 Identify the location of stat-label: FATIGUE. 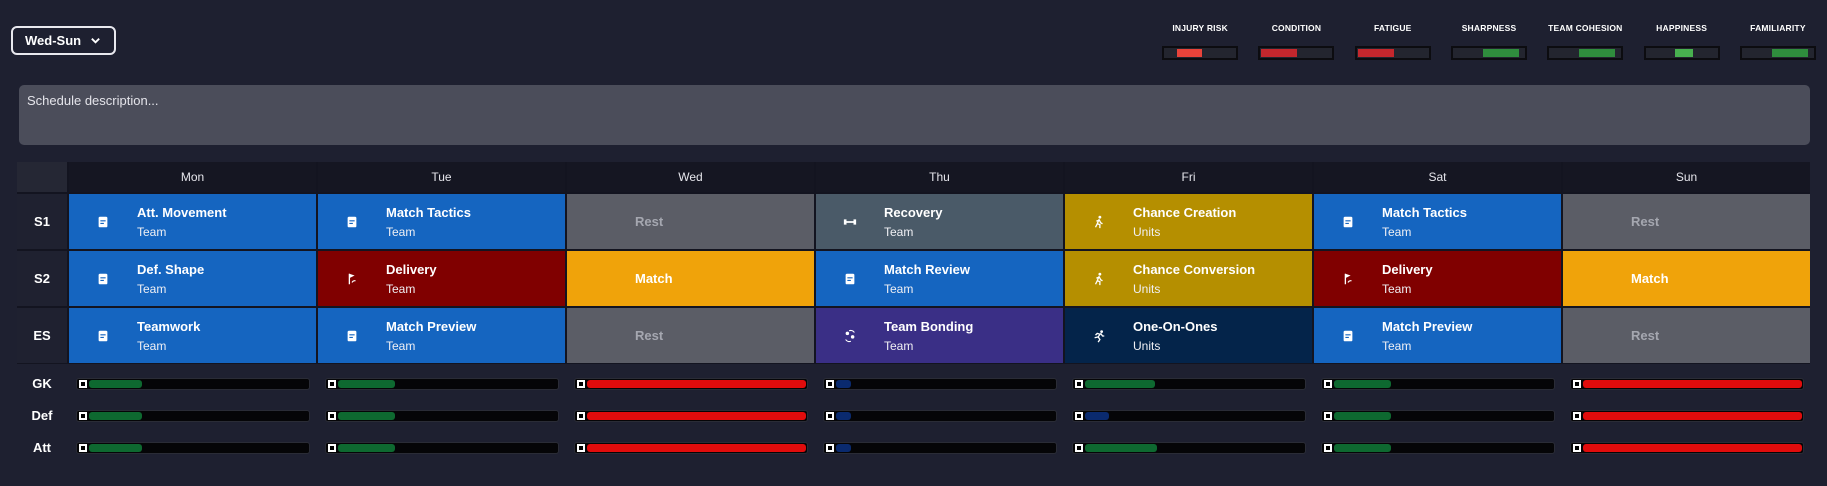
(1392, 28).